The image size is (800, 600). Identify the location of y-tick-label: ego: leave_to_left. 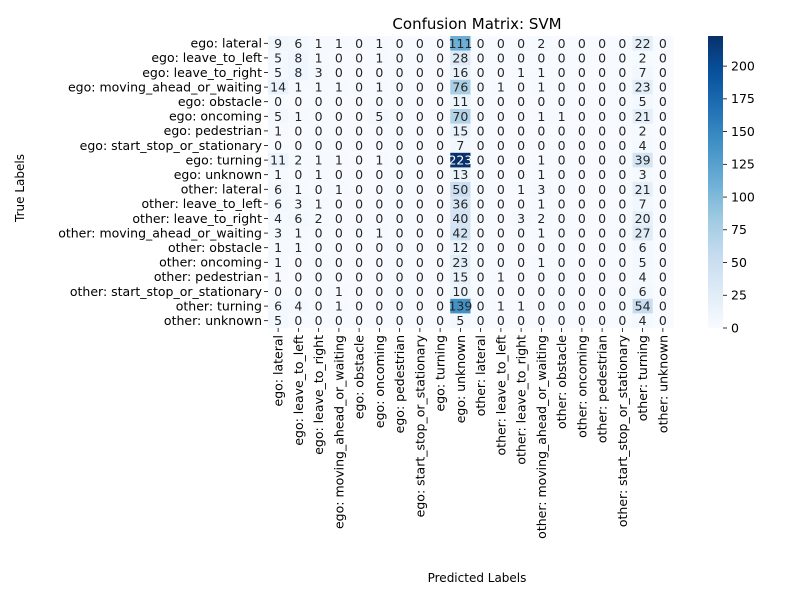
(206, 57).